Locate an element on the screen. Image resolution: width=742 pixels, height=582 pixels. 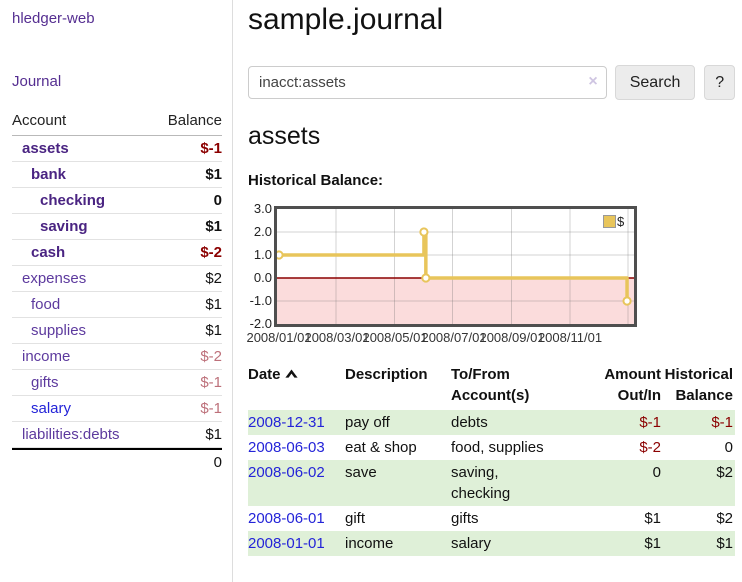
legend-swatch-icon is located at coordinates (609, 221).